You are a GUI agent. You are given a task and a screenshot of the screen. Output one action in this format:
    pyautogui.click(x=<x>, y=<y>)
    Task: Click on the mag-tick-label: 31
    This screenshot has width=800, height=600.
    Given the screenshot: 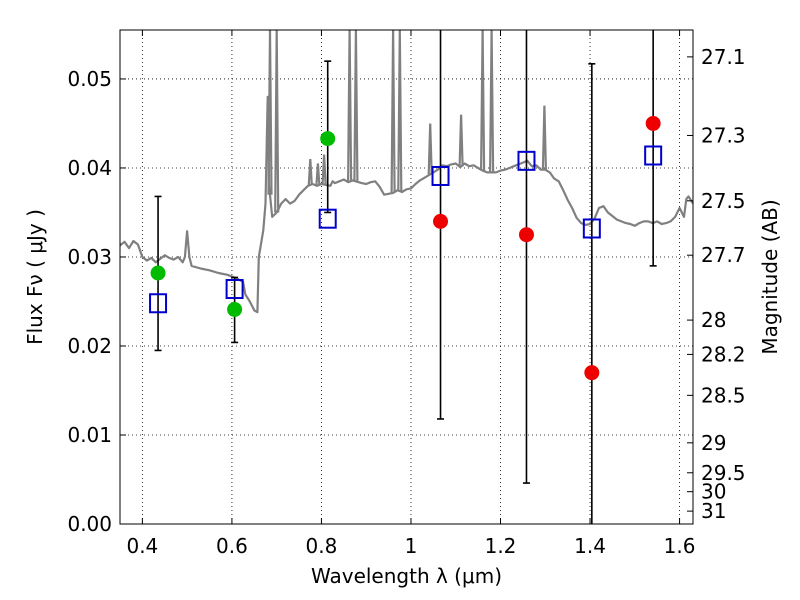 What is the action you would take?
    pyautogui.click(x=713, y=511)
    